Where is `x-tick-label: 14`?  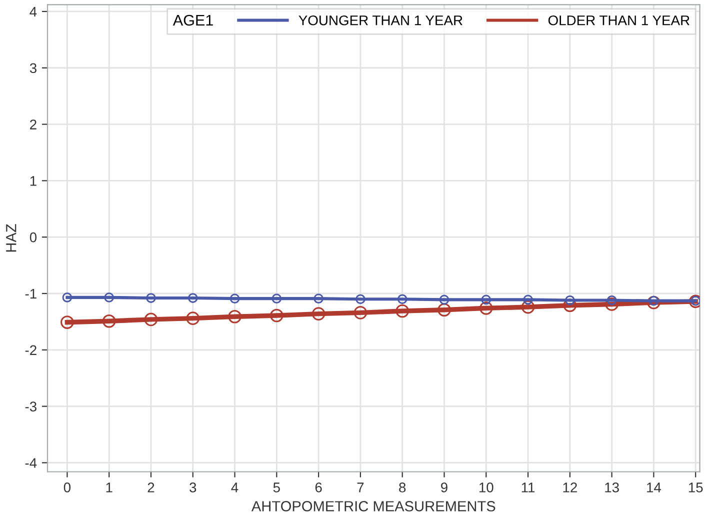
x-tick-label: 14 is located at coordinates (654, 487).